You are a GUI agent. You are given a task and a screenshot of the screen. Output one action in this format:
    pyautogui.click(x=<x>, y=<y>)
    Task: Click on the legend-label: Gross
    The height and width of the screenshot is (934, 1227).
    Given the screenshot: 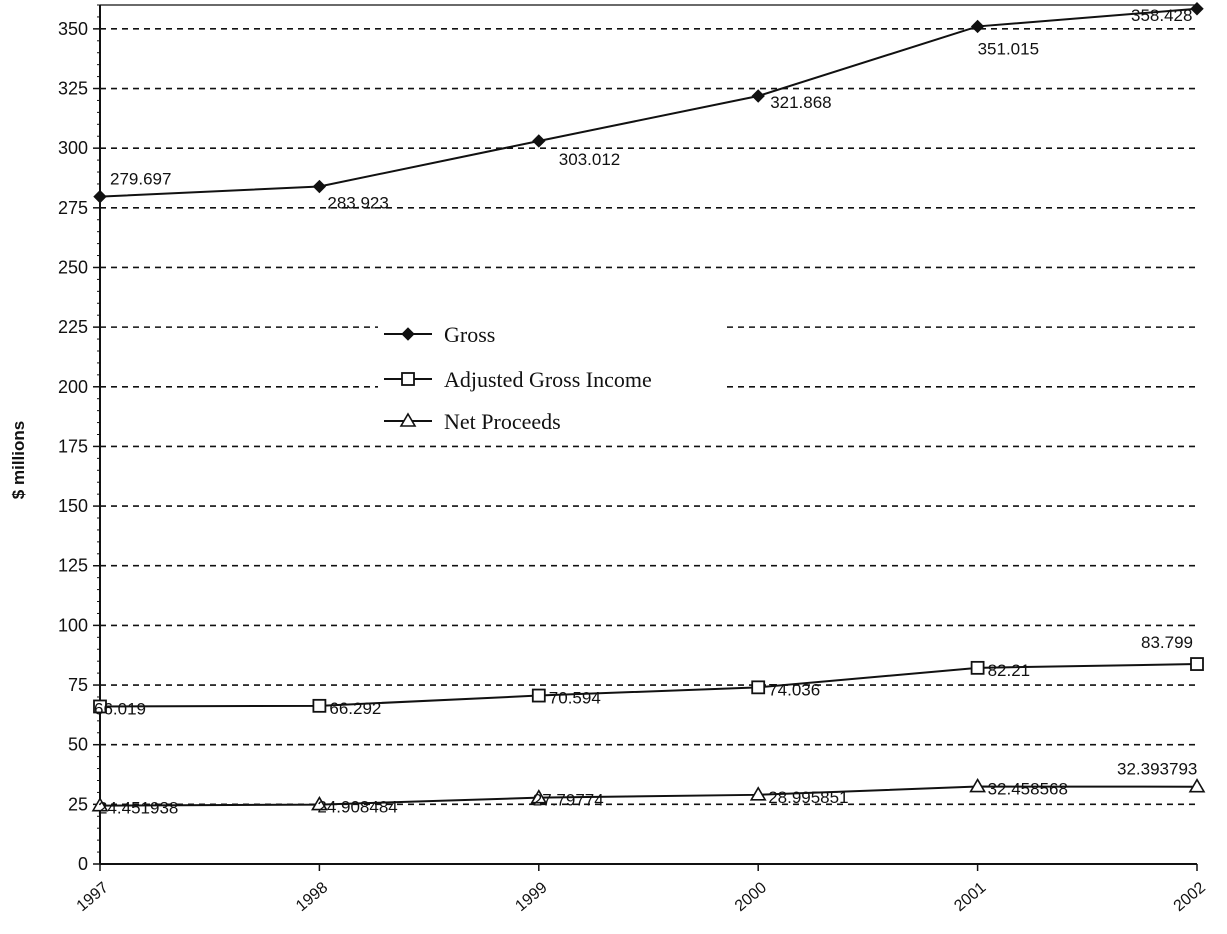 What is the action you would take?
    pyautogui.click(x=469, y=334)
    